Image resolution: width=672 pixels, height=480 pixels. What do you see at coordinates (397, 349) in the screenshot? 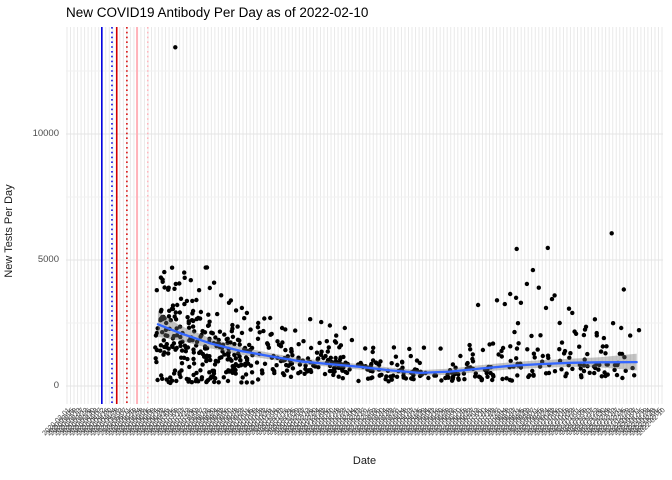
I see `smooth-line` at bounding box center [397, 349].